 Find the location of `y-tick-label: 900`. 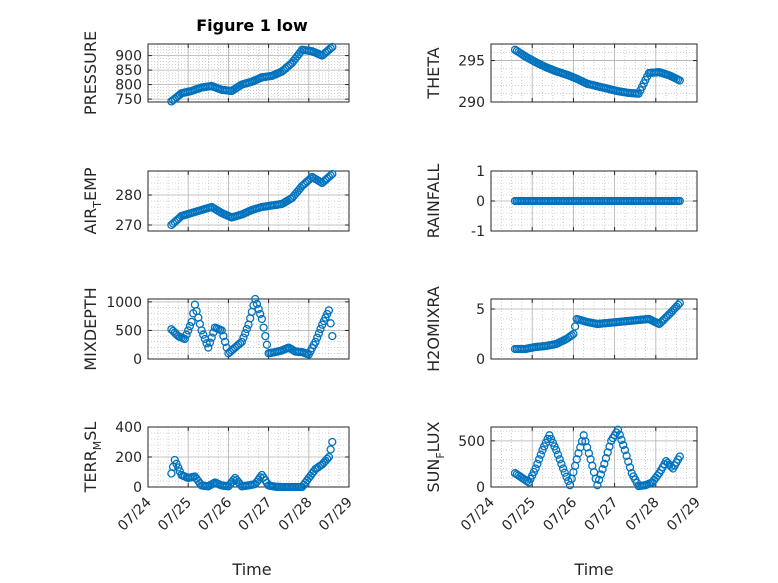

y-tick-label: 900 is located at coordinates (128, 57).